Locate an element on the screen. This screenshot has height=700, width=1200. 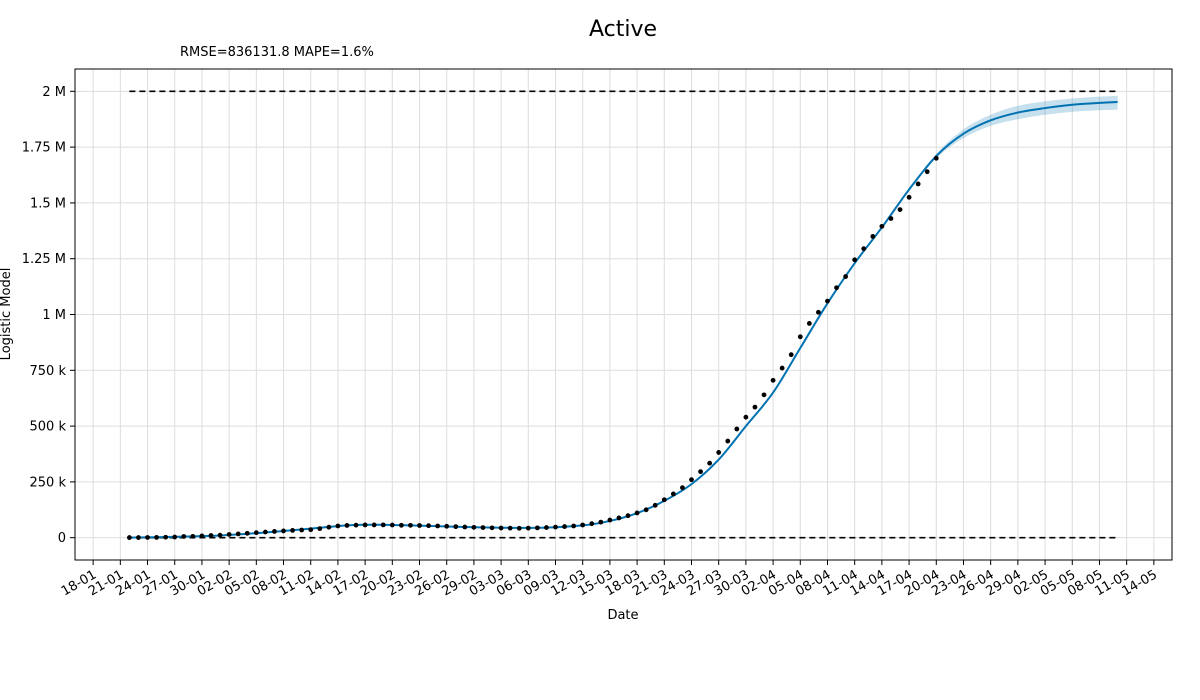
y-axis: 0 250 k 500 k 750 k 1 M 1.25 M 1.5 M 1.75 M 2 M is located at coordinates (48, 315).